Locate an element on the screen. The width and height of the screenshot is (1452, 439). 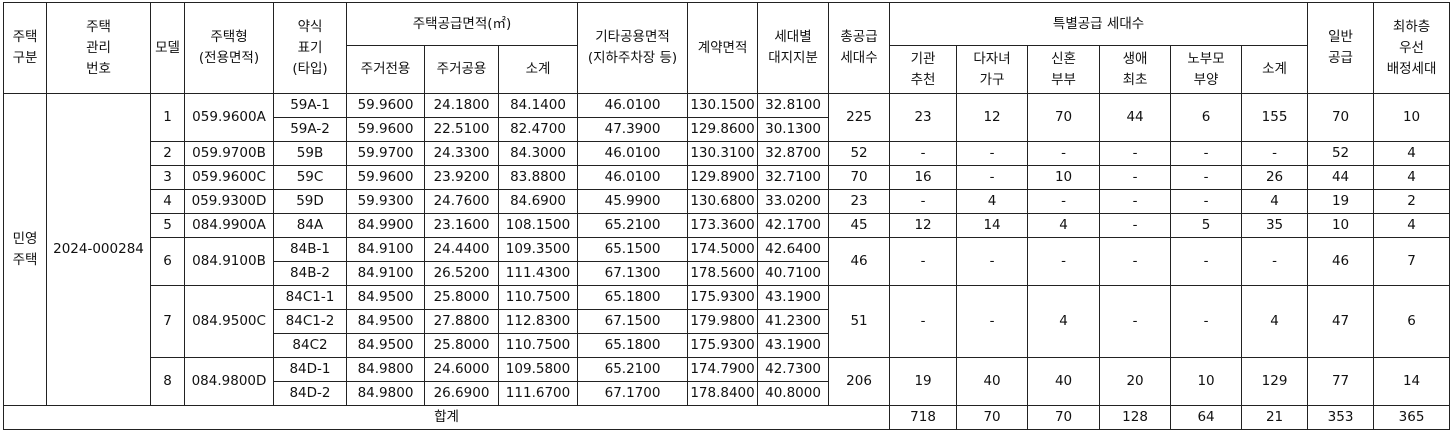
common-area-cell: 24.1800 is located at coordinates (461, 105).